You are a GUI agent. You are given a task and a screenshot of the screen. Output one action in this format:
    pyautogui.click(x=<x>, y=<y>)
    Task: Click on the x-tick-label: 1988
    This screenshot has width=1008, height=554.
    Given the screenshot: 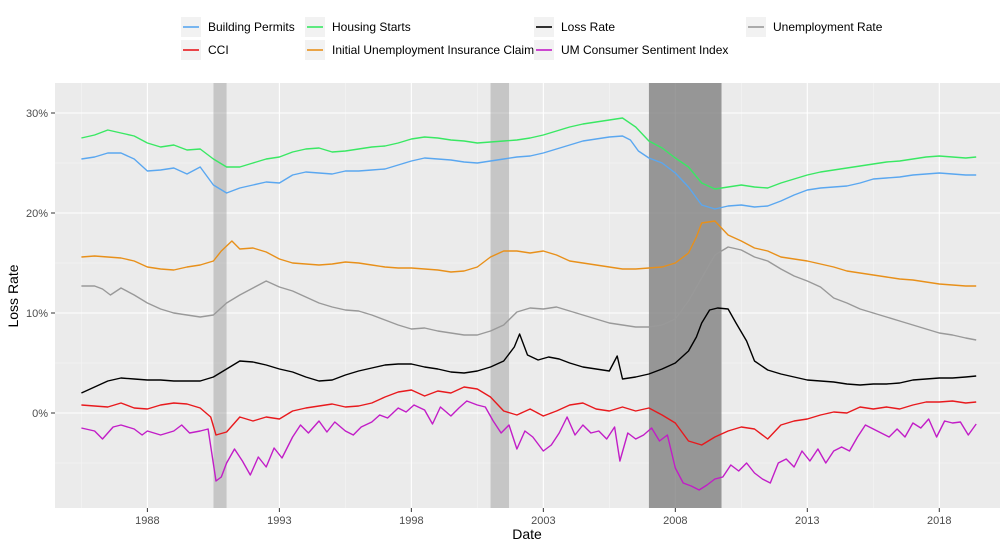 What is the action you would take?
    pyautogui.click(x=147, y=521)
    